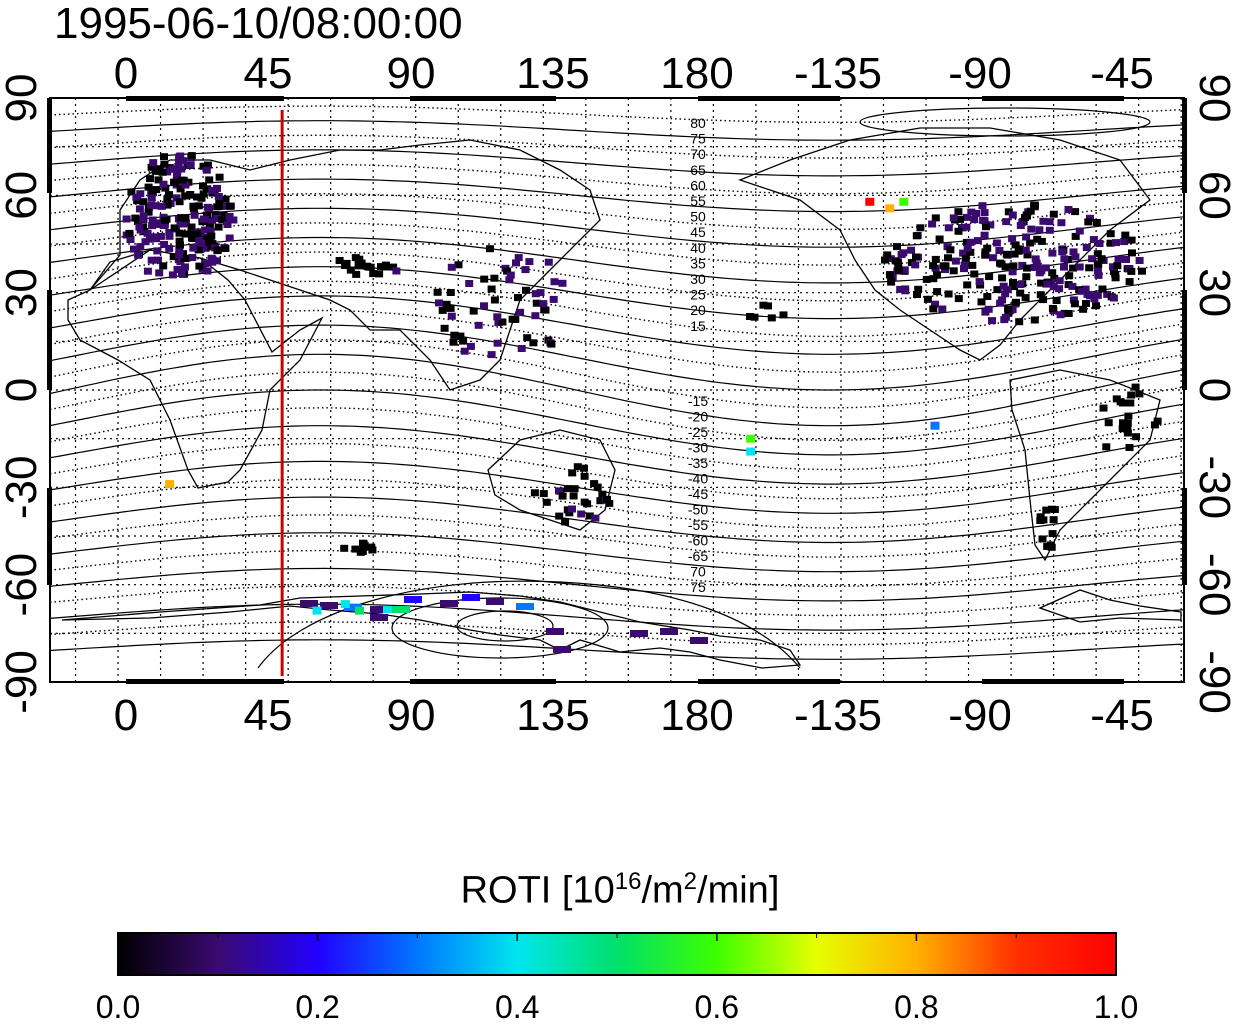  What do you see at coordinates (916, 1006) in the screenshot?
I see `colorbar-tick-label: 0.8` at bounding box center [916, 1006].